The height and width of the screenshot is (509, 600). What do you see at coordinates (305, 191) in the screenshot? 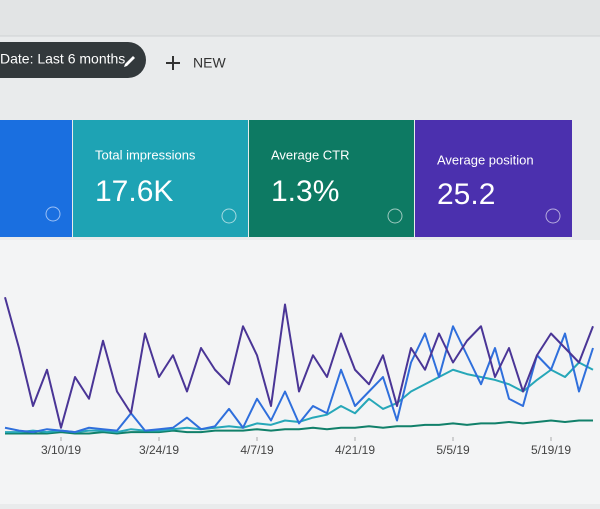
I see `metric-value: 1.3%` at bounding box center [305, 191].